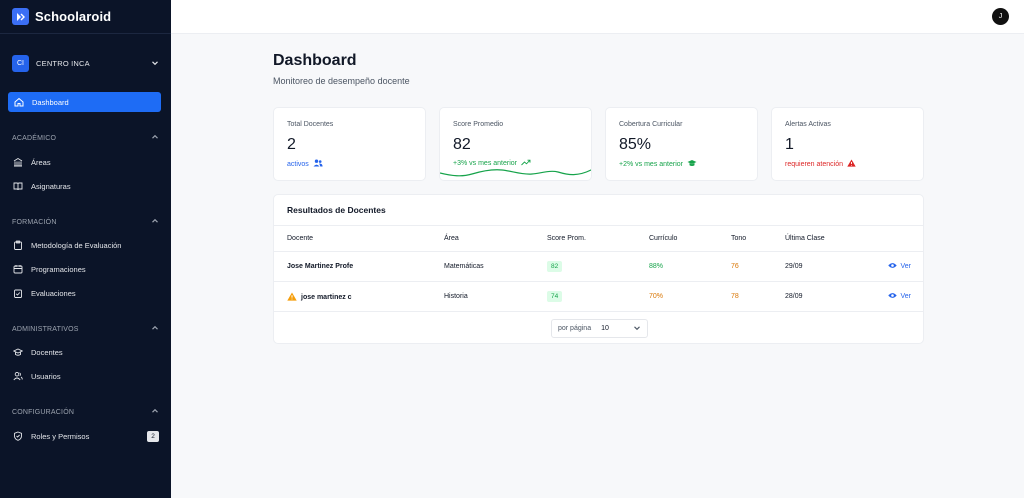  Describe the element at coordinates (310, 124) in the screenshot. I see `stat-label: Total Docentes` at that location.